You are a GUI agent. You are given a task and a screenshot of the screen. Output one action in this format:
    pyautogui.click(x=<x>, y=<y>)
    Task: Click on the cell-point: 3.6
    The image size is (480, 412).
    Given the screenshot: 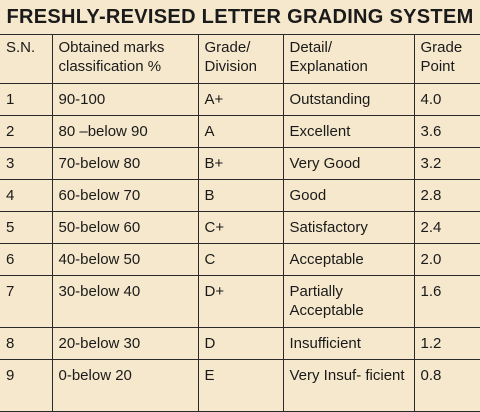 What is the action you would take?
    pyautogui.click(x=446, y=131)
    